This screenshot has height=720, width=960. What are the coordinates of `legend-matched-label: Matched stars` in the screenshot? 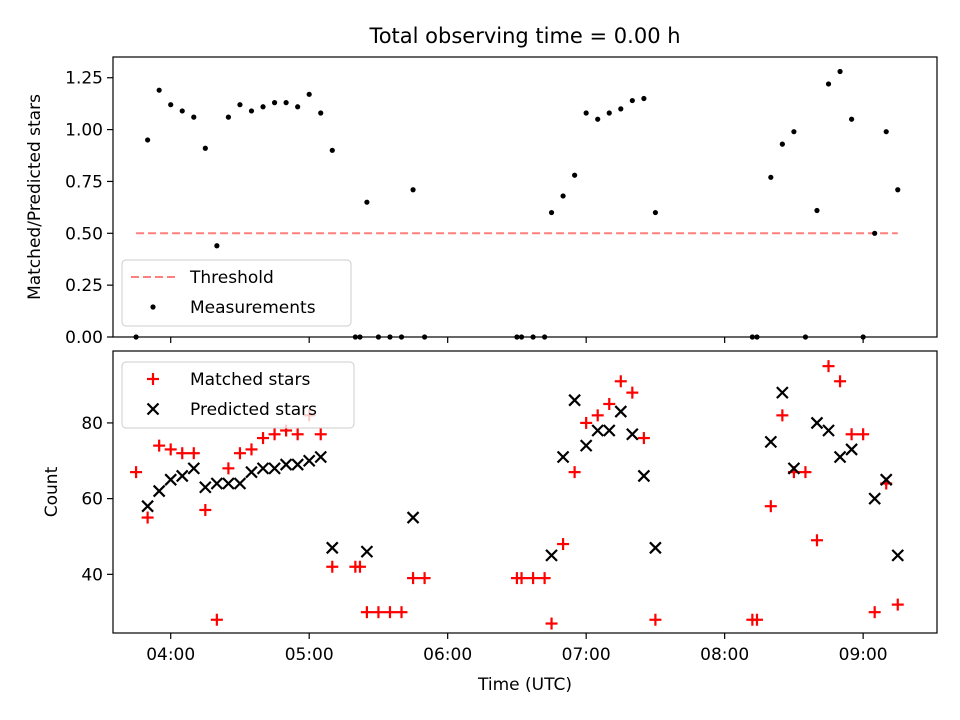 It's located at (250, 380).